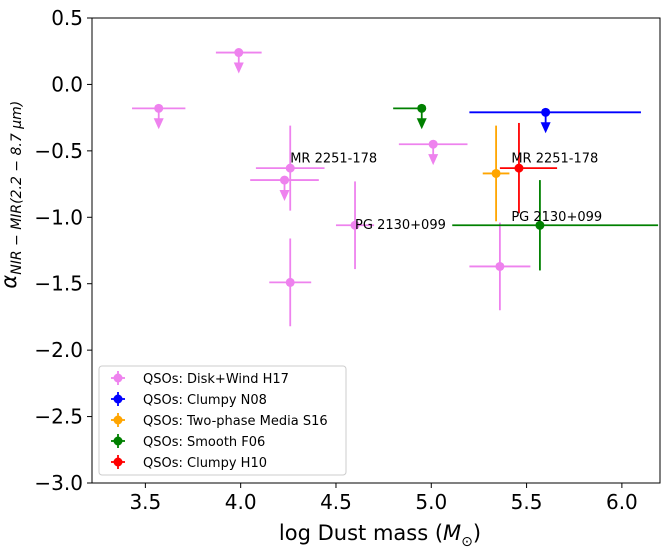  I want to click on x-tick-label: 6.0, so click(622, 502).